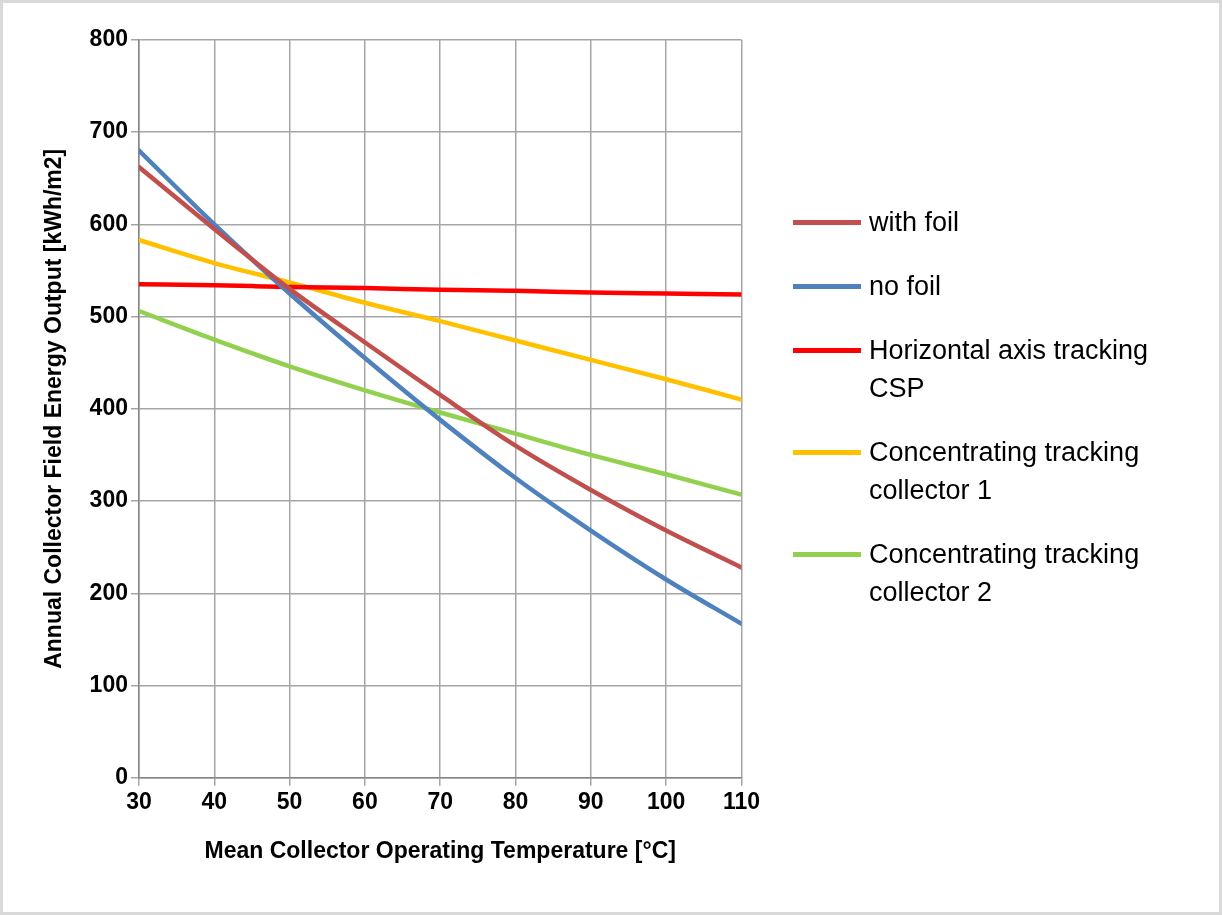  What do you see at coordinates (1005, 471) in the screenshot?
I see `legend-label: Concentrating tracking collector 1` at bounding box center [1005, 471].